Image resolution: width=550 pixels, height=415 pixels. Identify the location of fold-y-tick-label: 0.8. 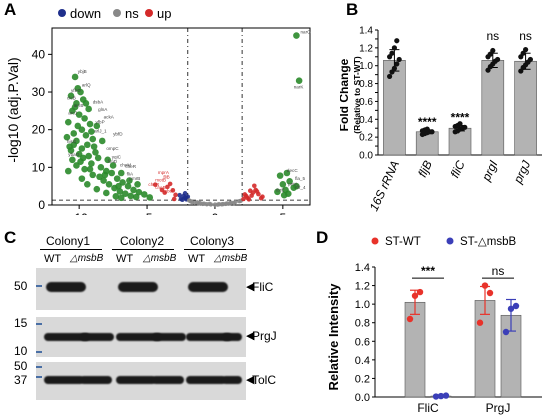
(366, 84).